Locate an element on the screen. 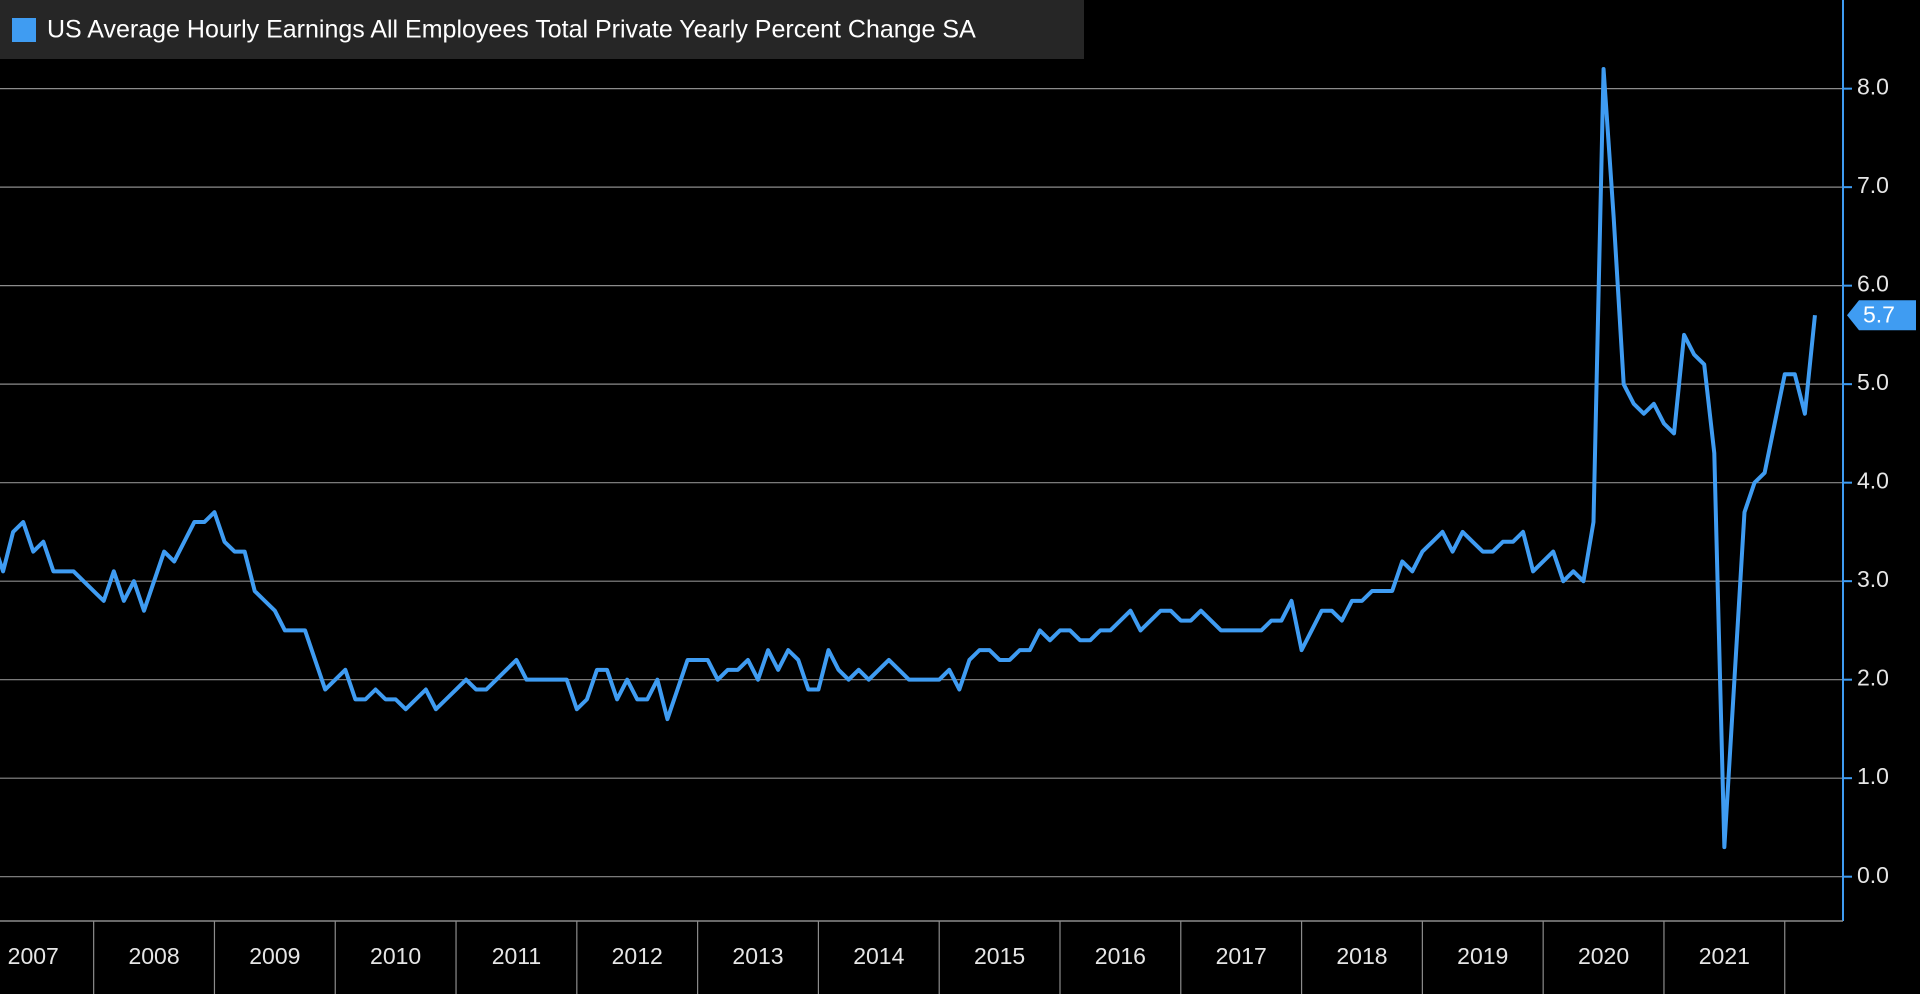  x-tick-label: 2014 is located at coordinates (878, 956).